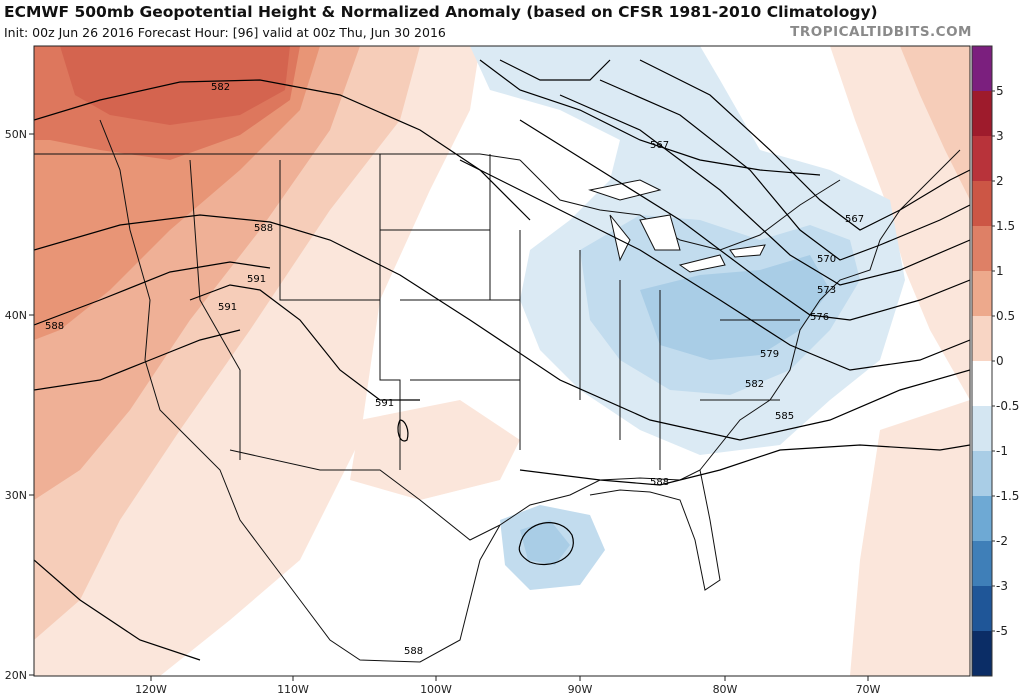 The image size is (1024, 696). Describe the element at coordinates (830, 310) in the screenshot. I see `atlantic-coast` at that location.